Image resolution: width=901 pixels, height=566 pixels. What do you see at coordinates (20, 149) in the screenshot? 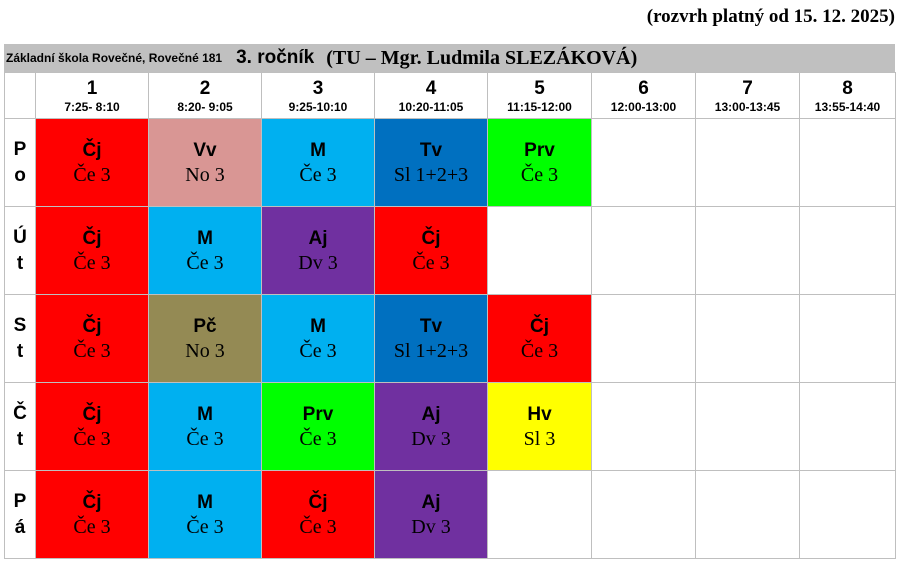
I see `day-letter: P` at bounding box center [20, 149].